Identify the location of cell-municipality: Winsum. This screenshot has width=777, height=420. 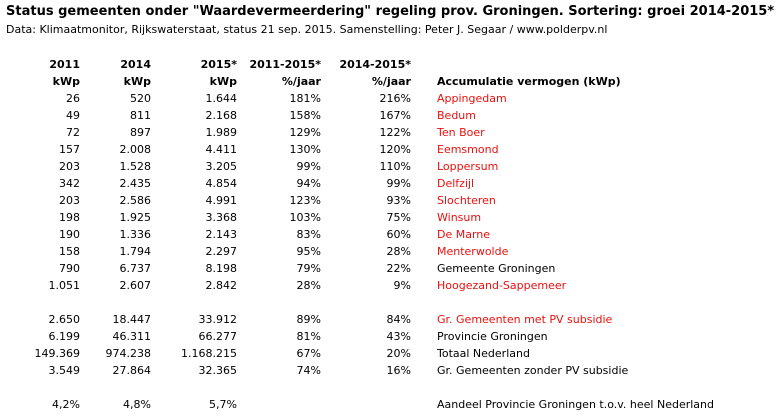
(459, 217).